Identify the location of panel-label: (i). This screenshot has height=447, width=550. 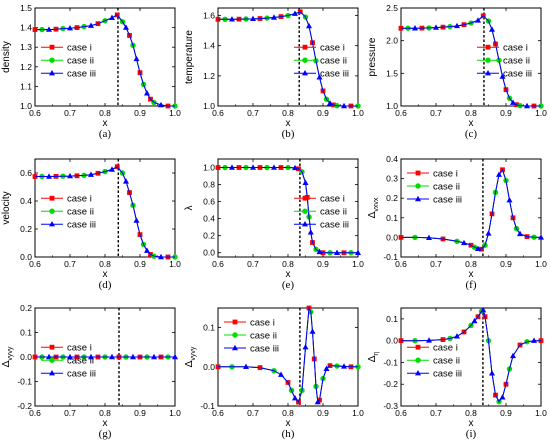
(471, 434).